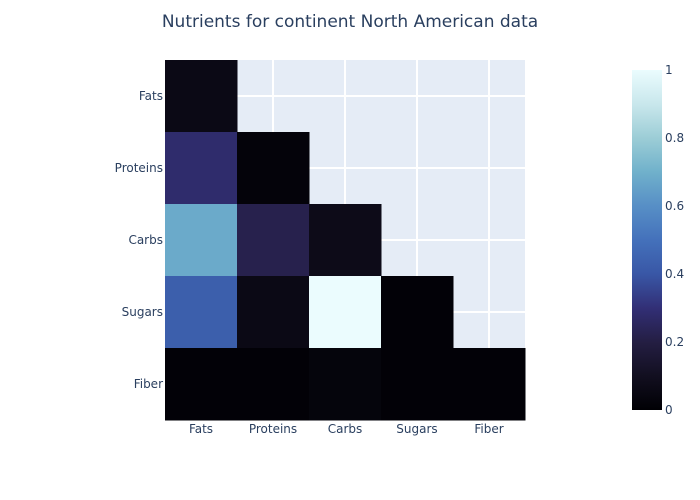  I want to click on y-tick-label: Fiber, so click(148, 384).